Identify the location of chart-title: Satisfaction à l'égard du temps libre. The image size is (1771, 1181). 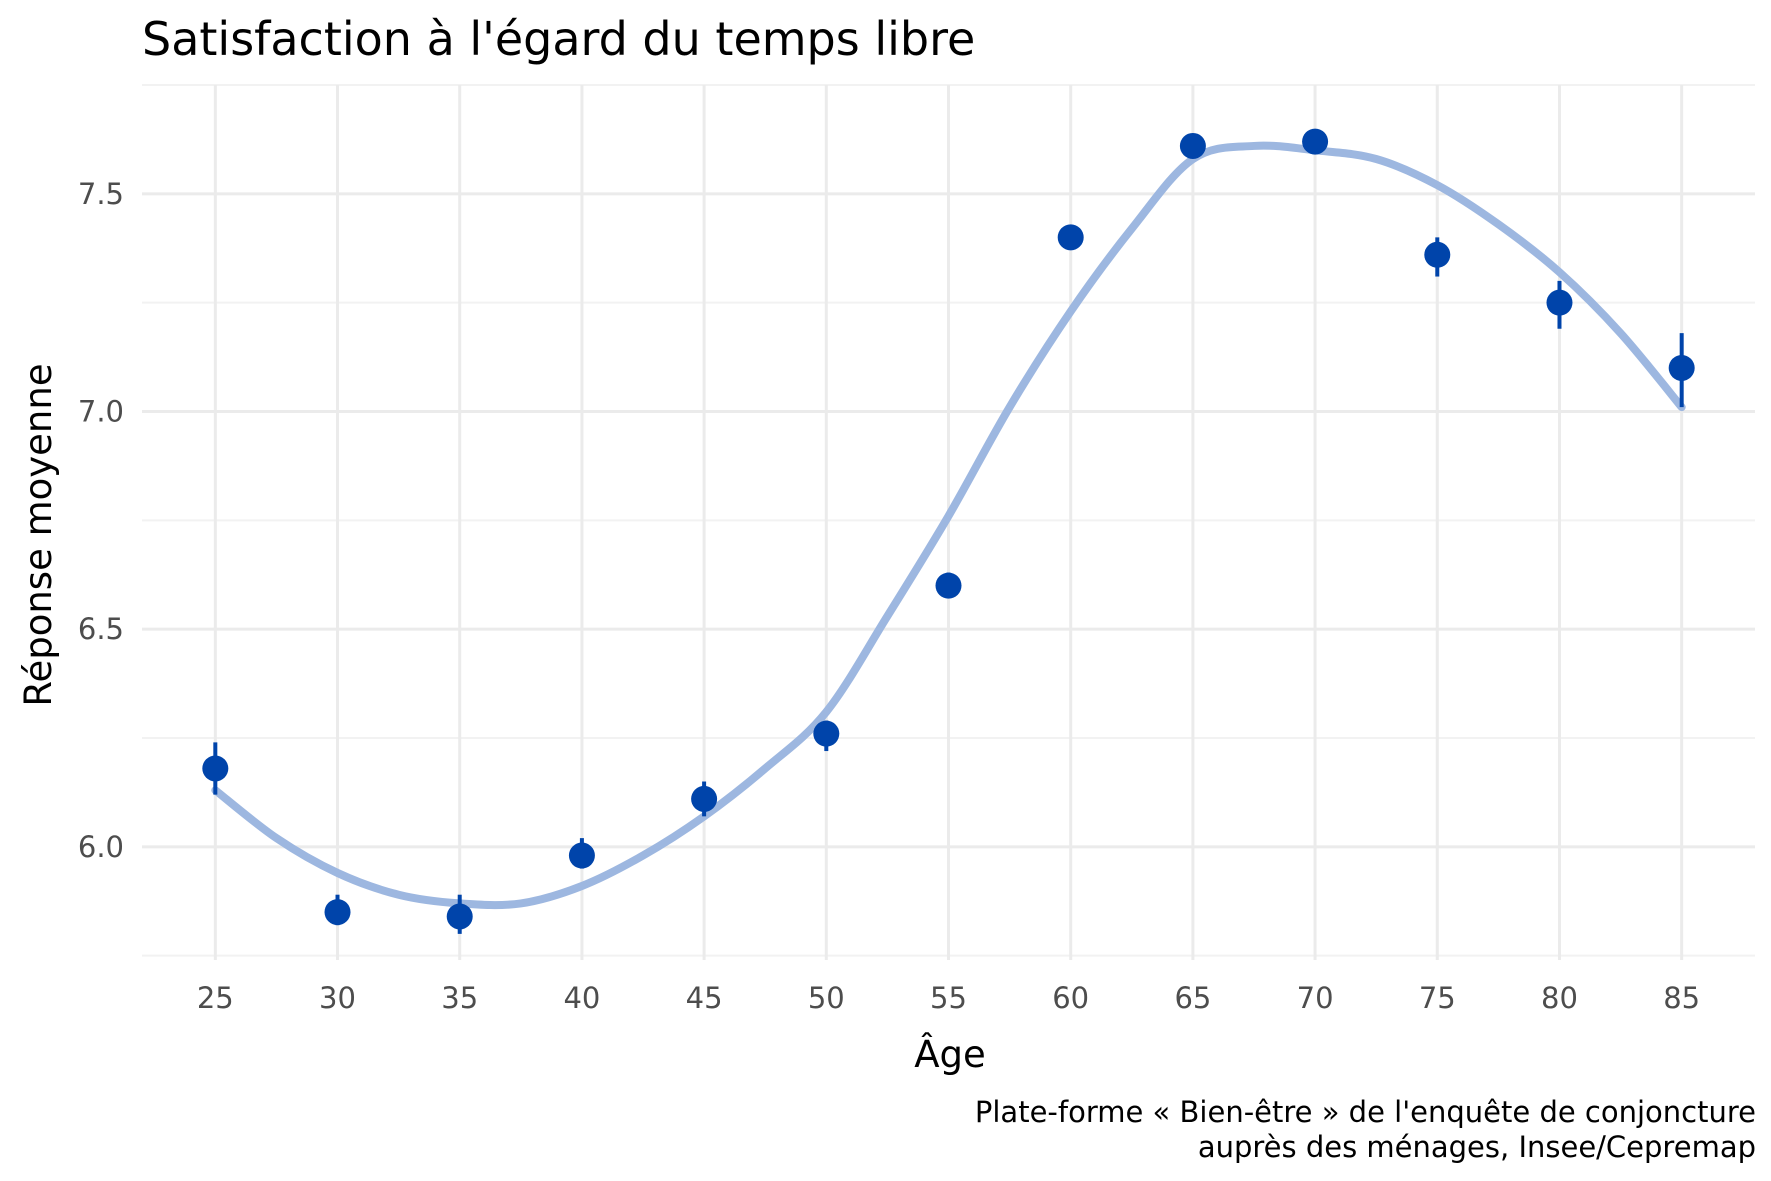
(558, 39).